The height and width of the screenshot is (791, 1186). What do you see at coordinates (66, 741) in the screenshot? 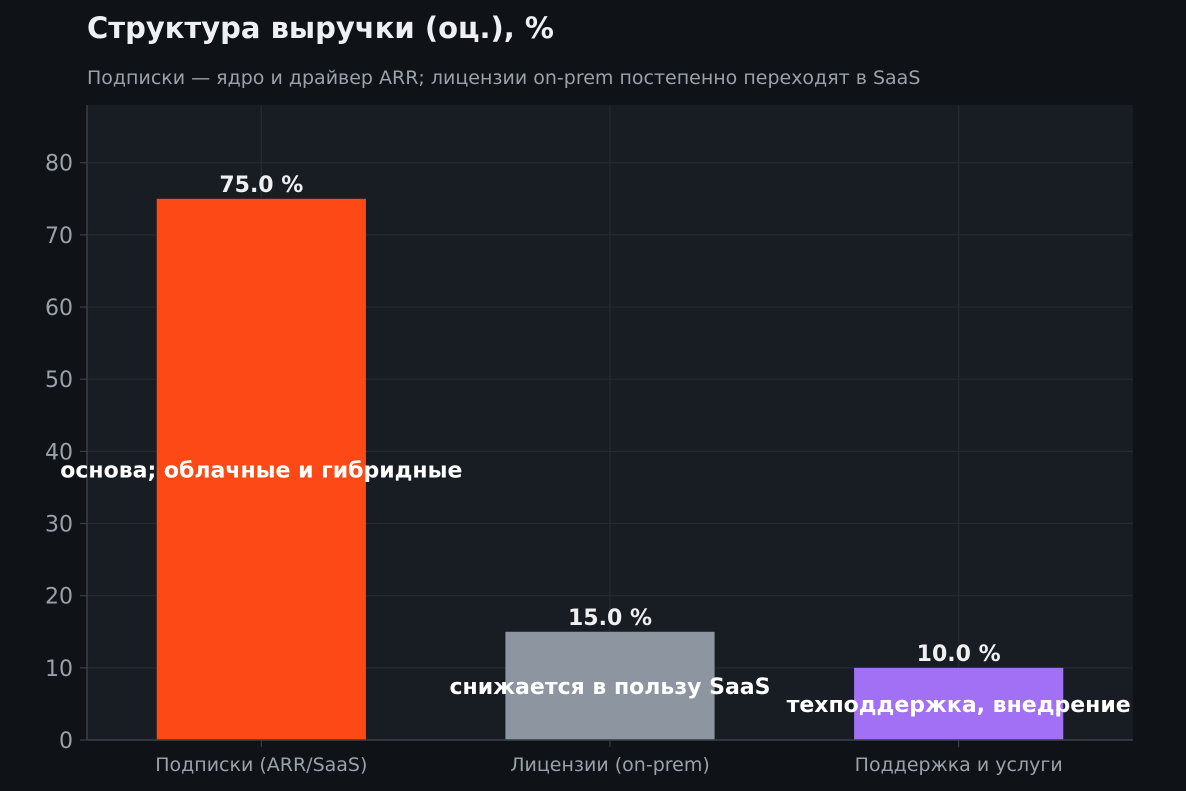
I see `ytick-label: 0` at bounding box center [66, 741].